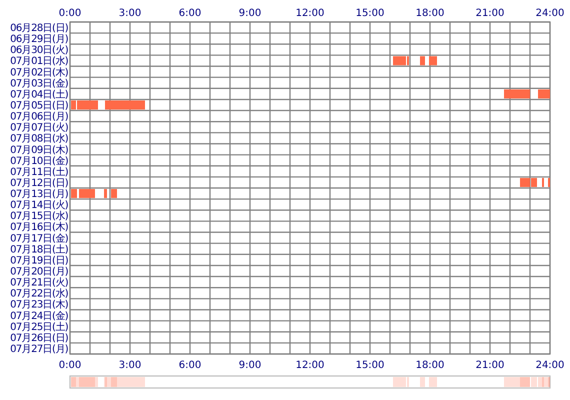 This screenshot has width=570, height=400. Describe the element at coordinates (39, 294) in the screenshot. I see `y-tick-label: 07月22日(水)` at that location.